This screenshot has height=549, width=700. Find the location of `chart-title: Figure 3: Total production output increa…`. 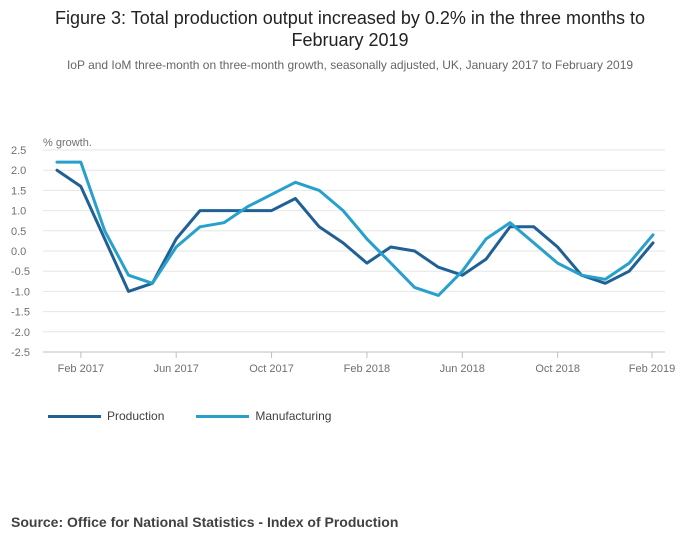

chart-title: Figure 3: Total production output increa… is located at coordinates (350, 29).